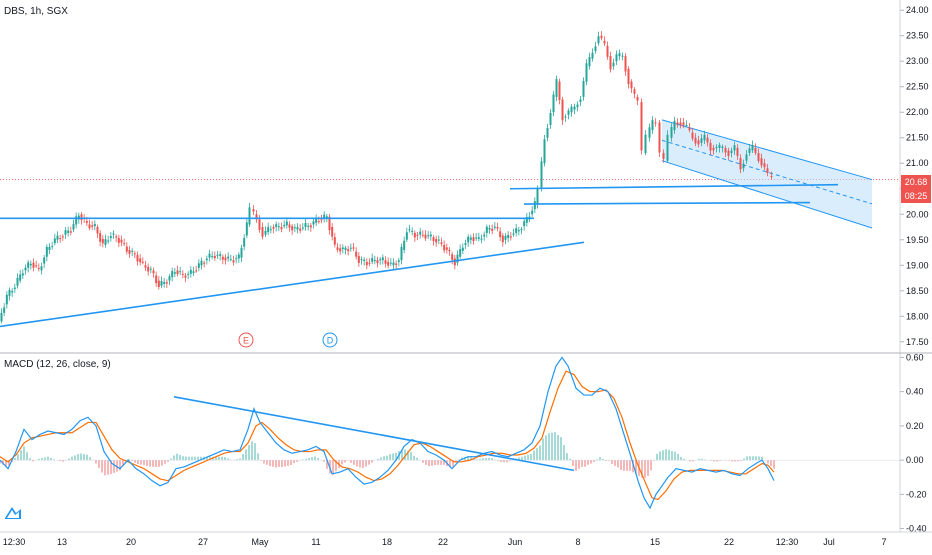 The height and width of the screenshot is (555, 932). What do you see at coordinates (577, 542) in the screenshot?
I see `time-tick-label: 8` at bounding box center [577, 542].